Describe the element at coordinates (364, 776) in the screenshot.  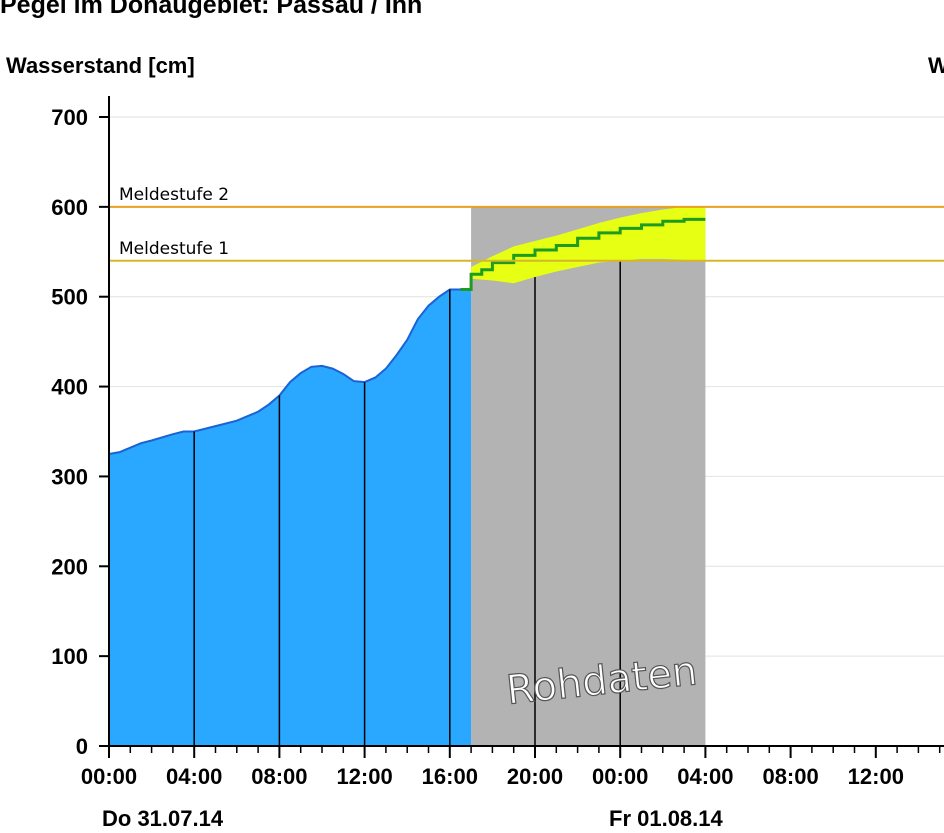
I see `x-tick-label-3: 12:00` at that location.